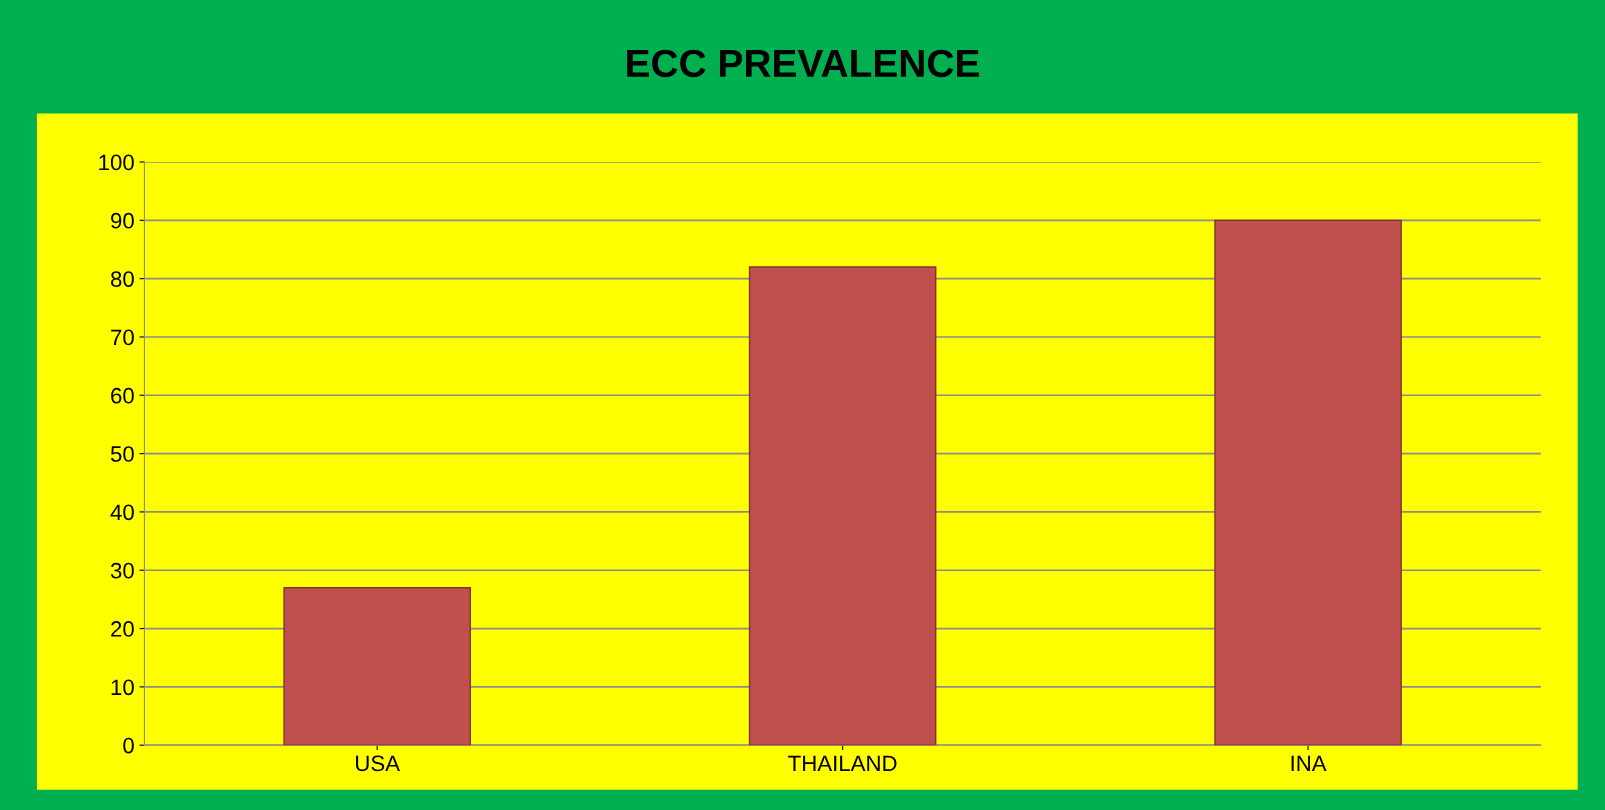  What do you see at coordinates (122, 337) in the screenshot?
I see `y-tick-label: 70` at bounding box center [122, 337].